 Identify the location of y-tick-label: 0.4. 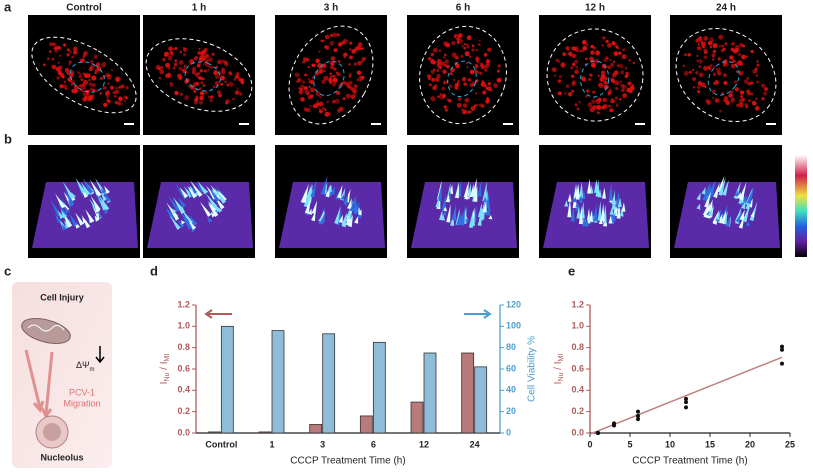
(577, 390).